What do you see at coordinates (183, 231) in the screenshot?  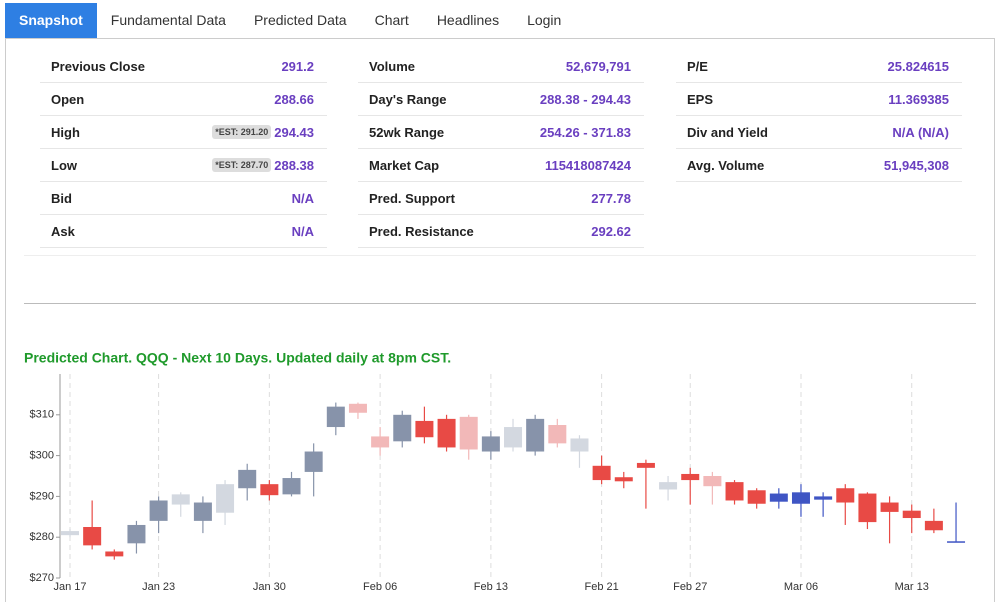 I see `info-row: Ask N/A` at bounding box center [183, 231].